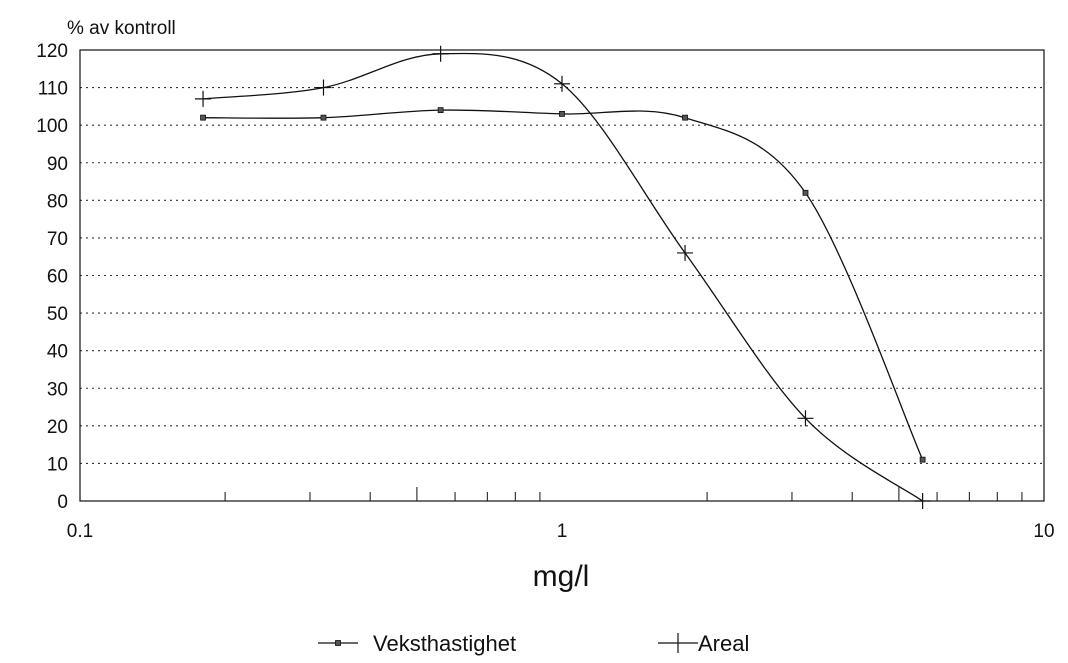 This screenshot has width=1068, height=663. I want to click on legend-item-veksthastighet: Veksthastighet, so click(417, 643).